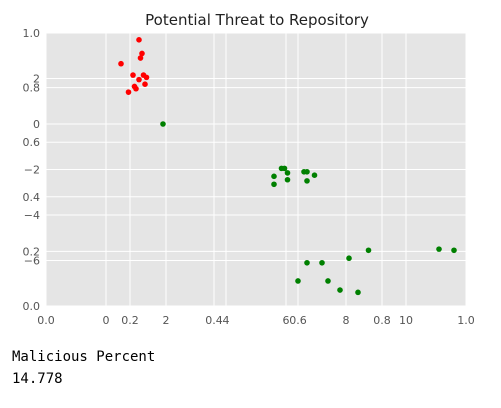 This screenshot has height=408, width=501. Describe the element at coordinates (166, 320) in the screenshot. I see `x-tick-label: 2` at that location.